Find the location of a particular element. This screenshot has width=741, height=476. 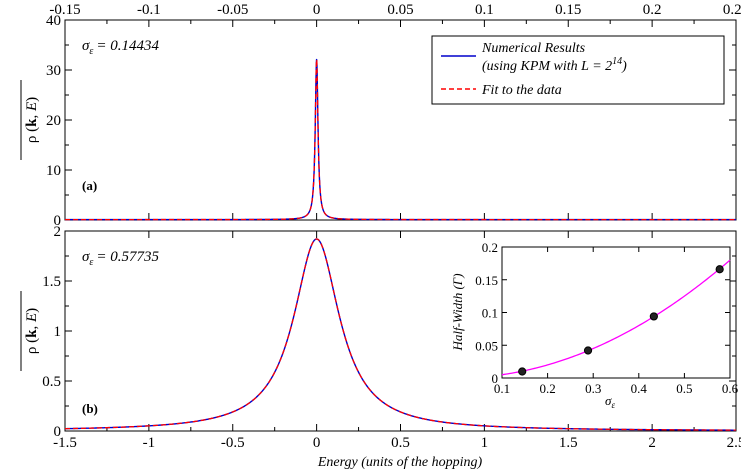

inset-ytick-label: 0.2 is located at coordinates (490, 247).